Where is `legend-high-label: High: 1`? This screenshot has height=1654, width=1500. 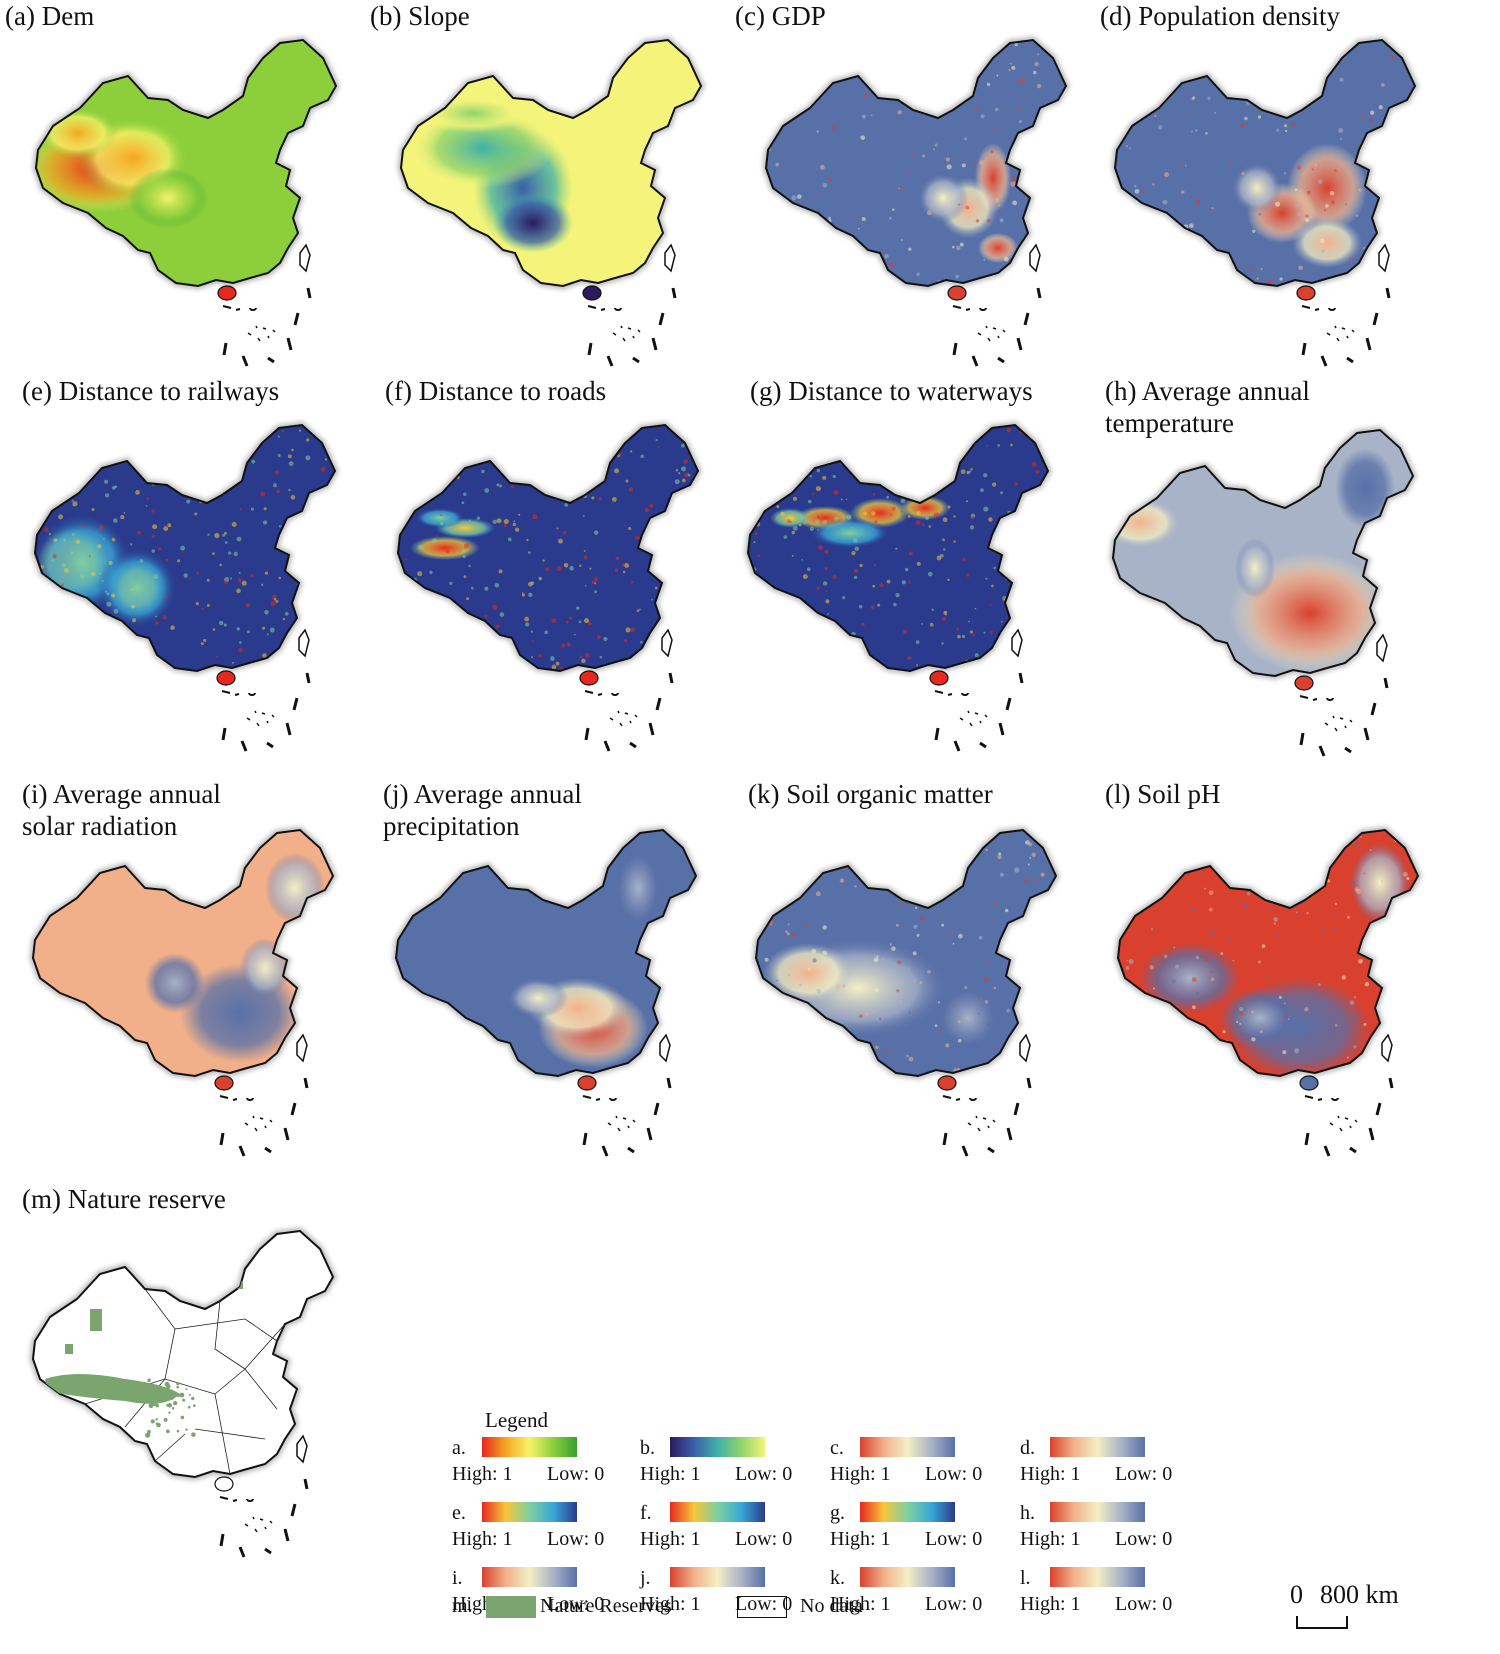 legend-high-label: High: 1 is located at coordinates (860, 1474).